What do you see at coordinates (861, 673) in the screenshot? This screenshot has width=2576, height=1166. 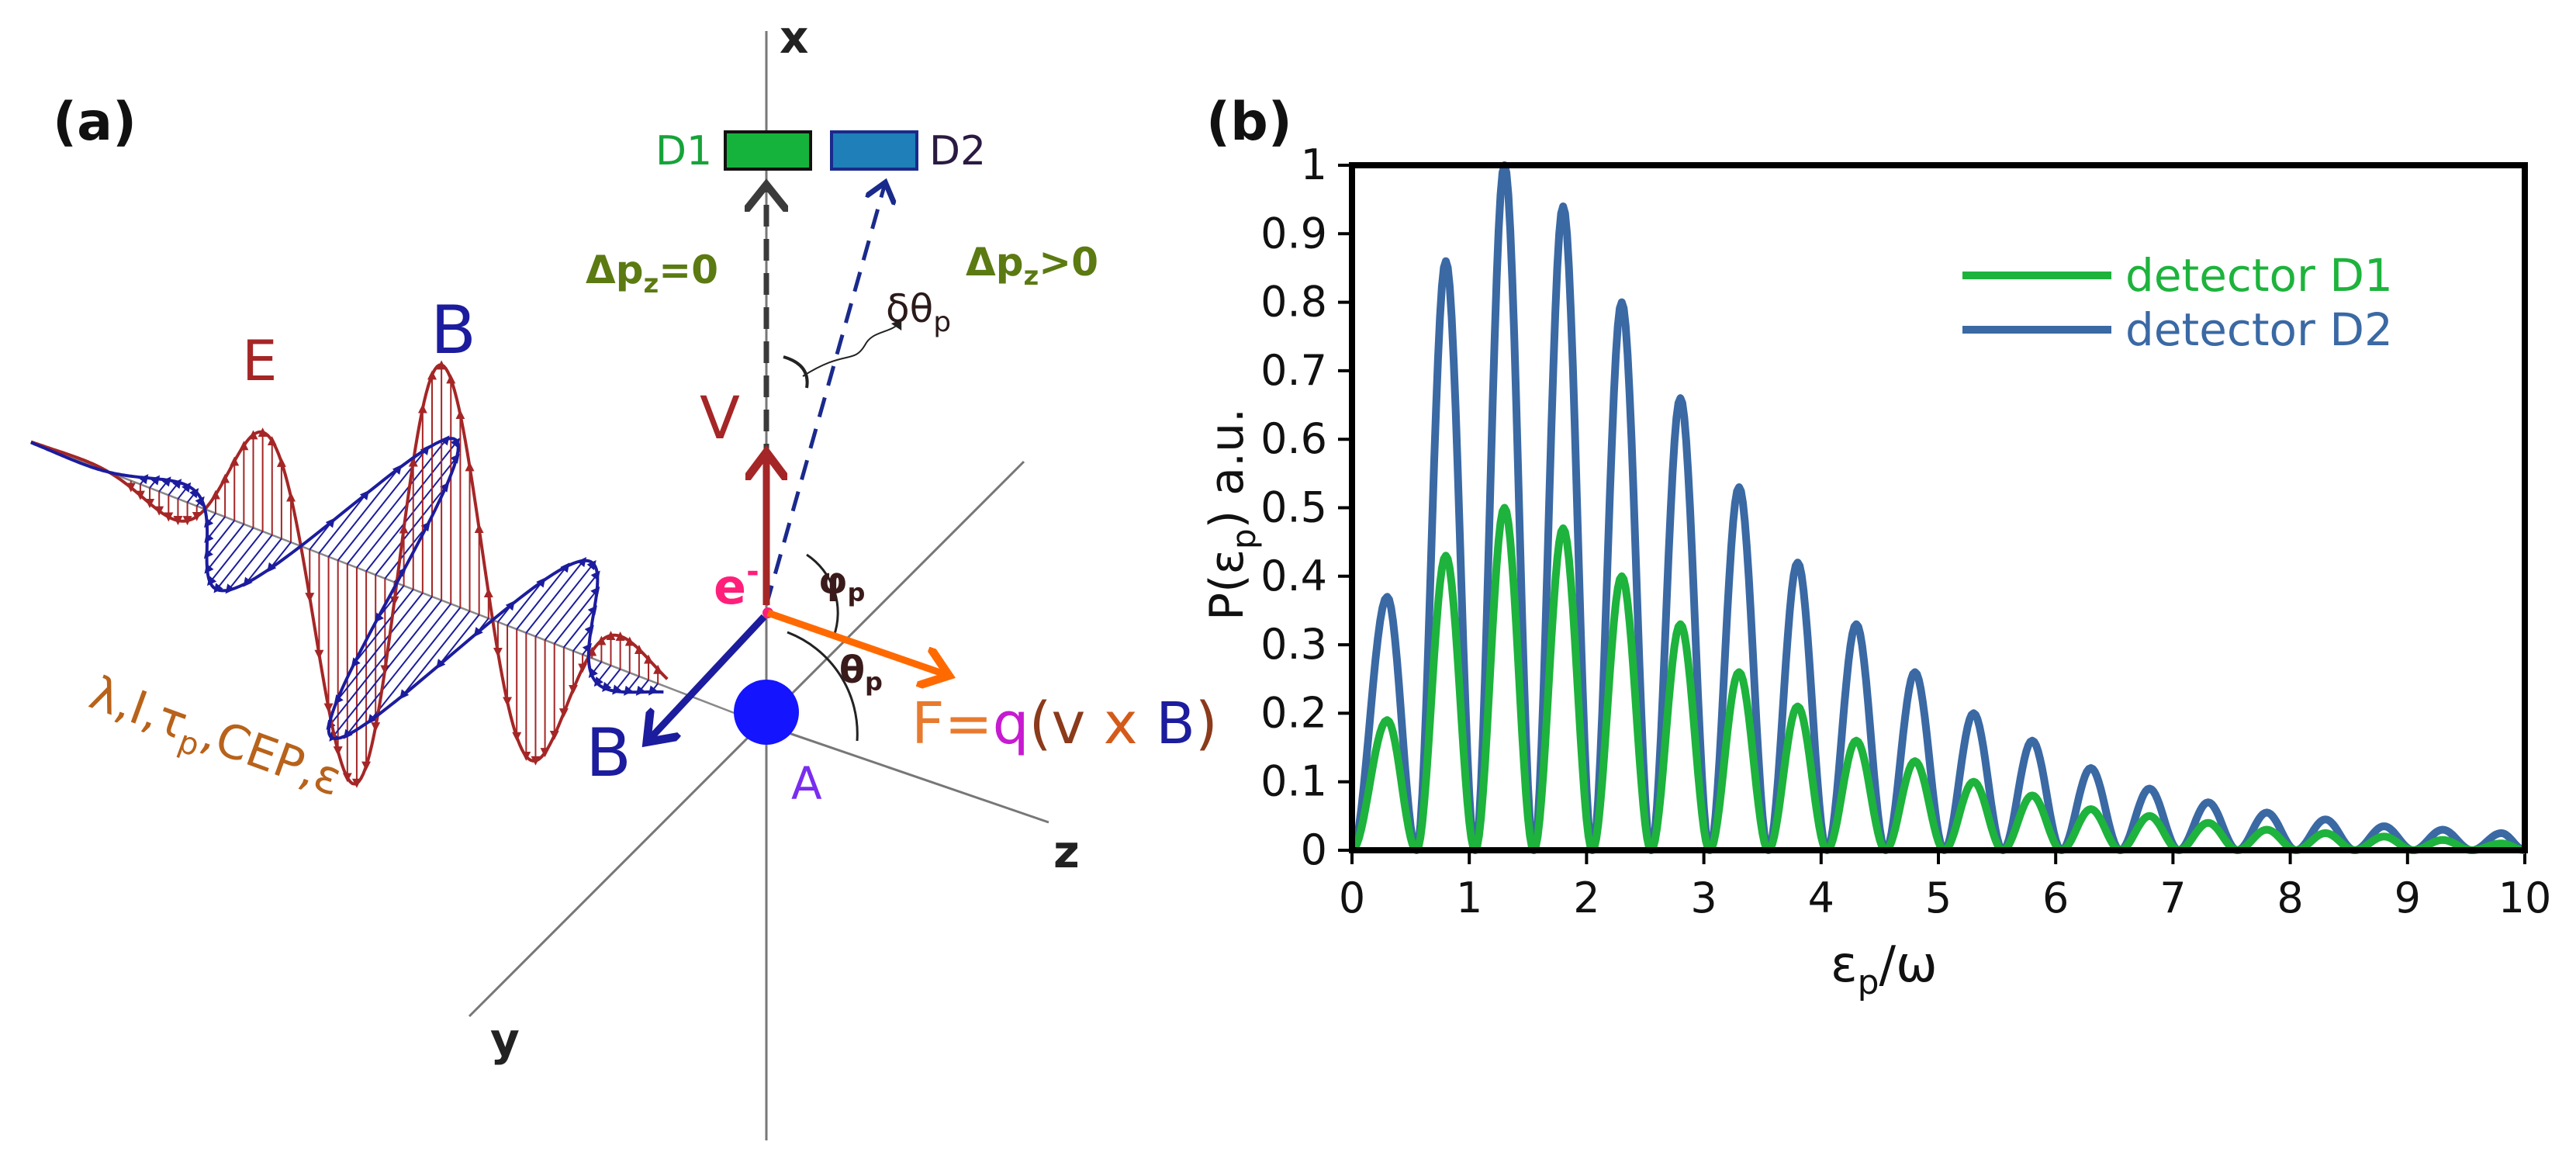 I see `theta-label: θp` at bounding box center [861, 673].